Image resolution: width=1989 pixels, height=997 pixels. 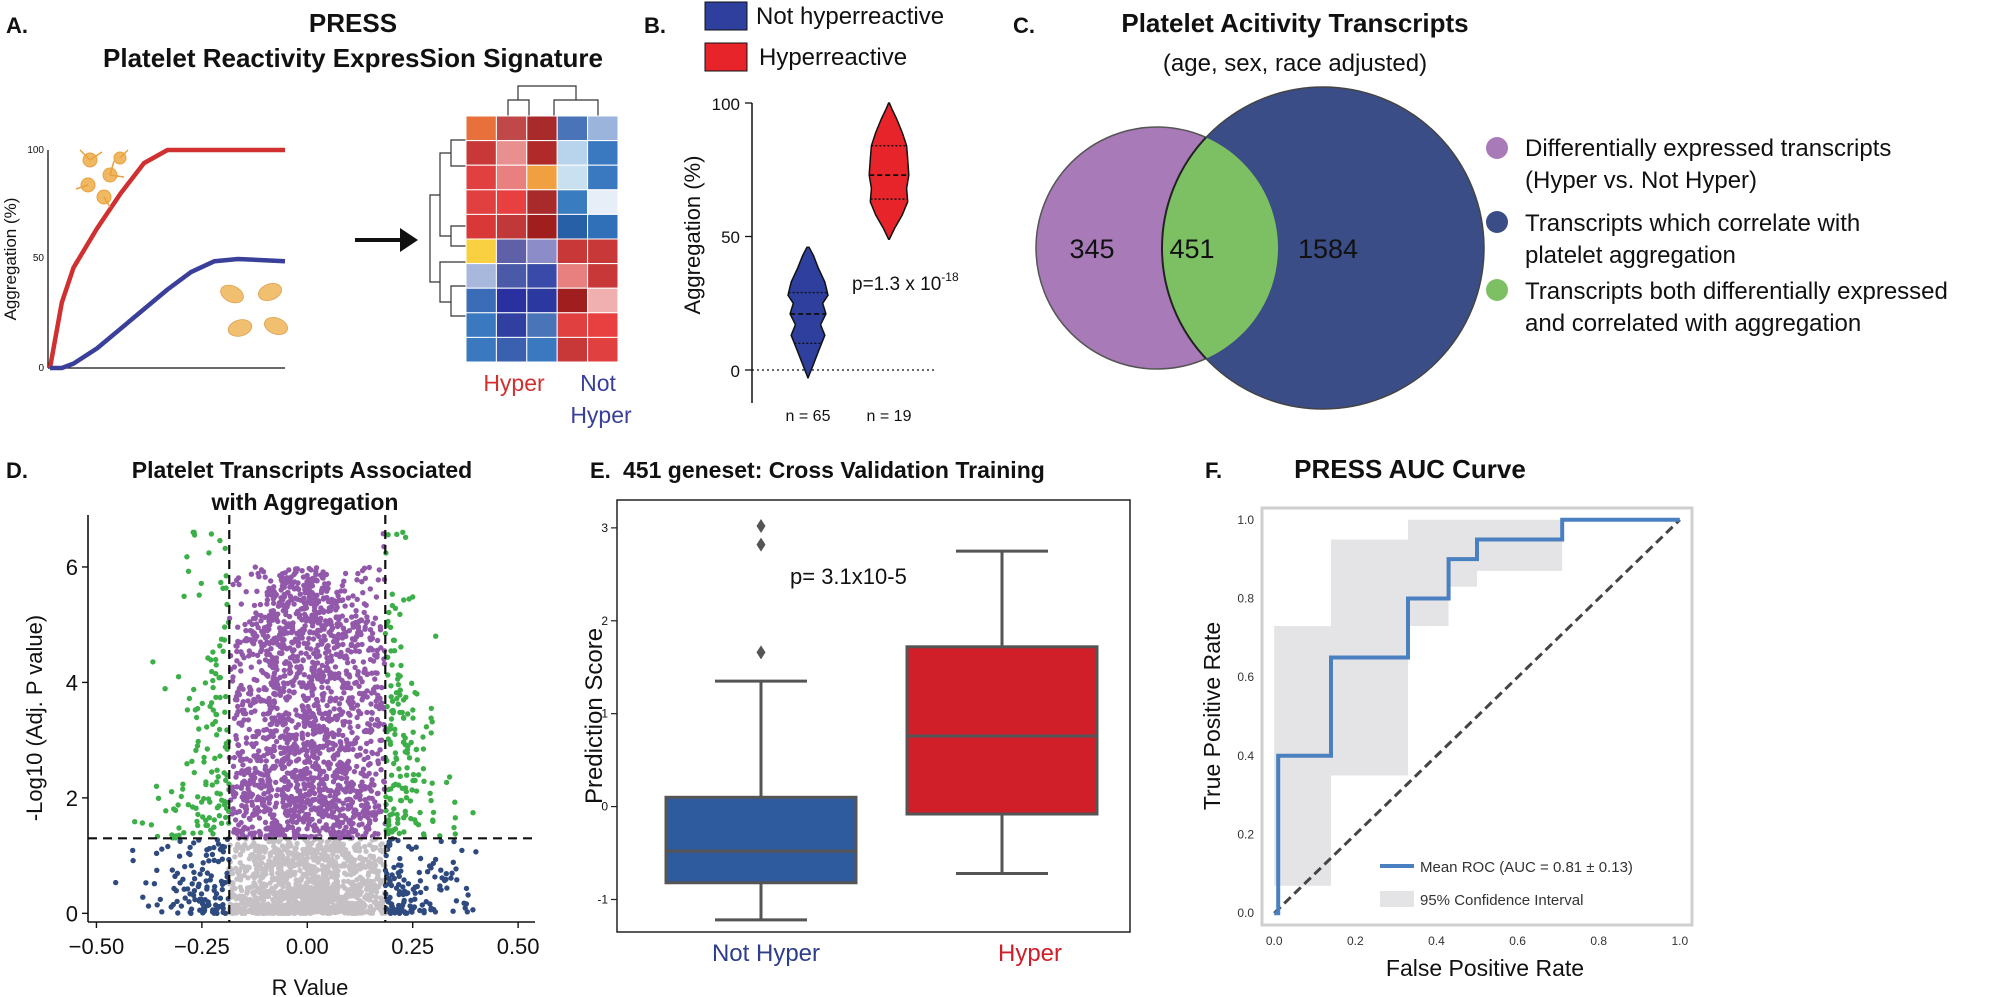 I want to click on panel-f-xlabel: False Positive Rate, so click(x=1485, y=968).